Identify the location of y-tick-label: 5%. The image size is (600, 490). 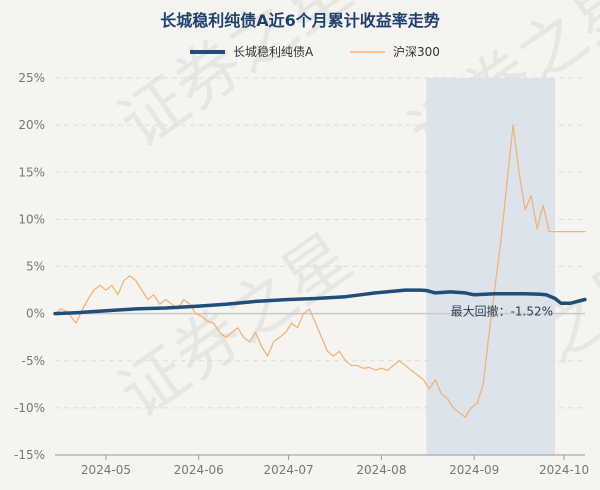
(35, 267).